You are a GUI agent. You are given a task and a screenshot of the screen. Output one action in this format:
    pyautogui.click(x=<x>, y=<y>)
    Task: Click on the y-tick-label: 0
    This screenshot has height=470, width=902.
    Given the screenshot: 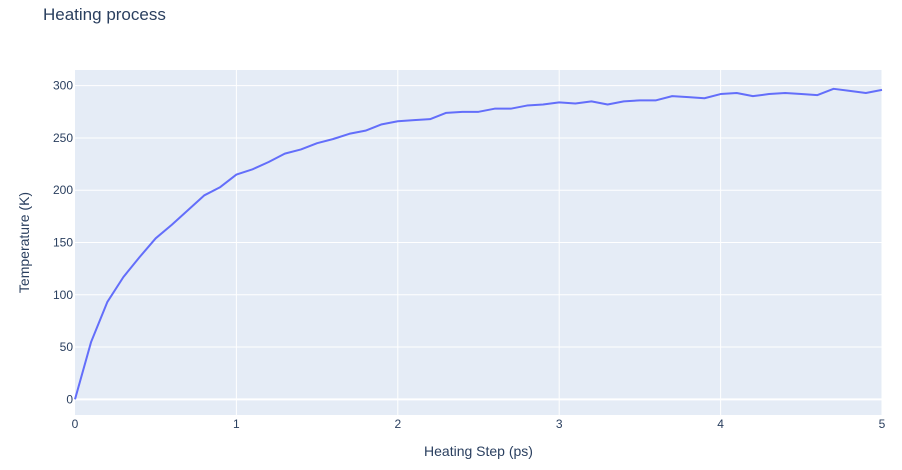 What is the action you would take?
    pyautogui.click(x=69, y=399)
    